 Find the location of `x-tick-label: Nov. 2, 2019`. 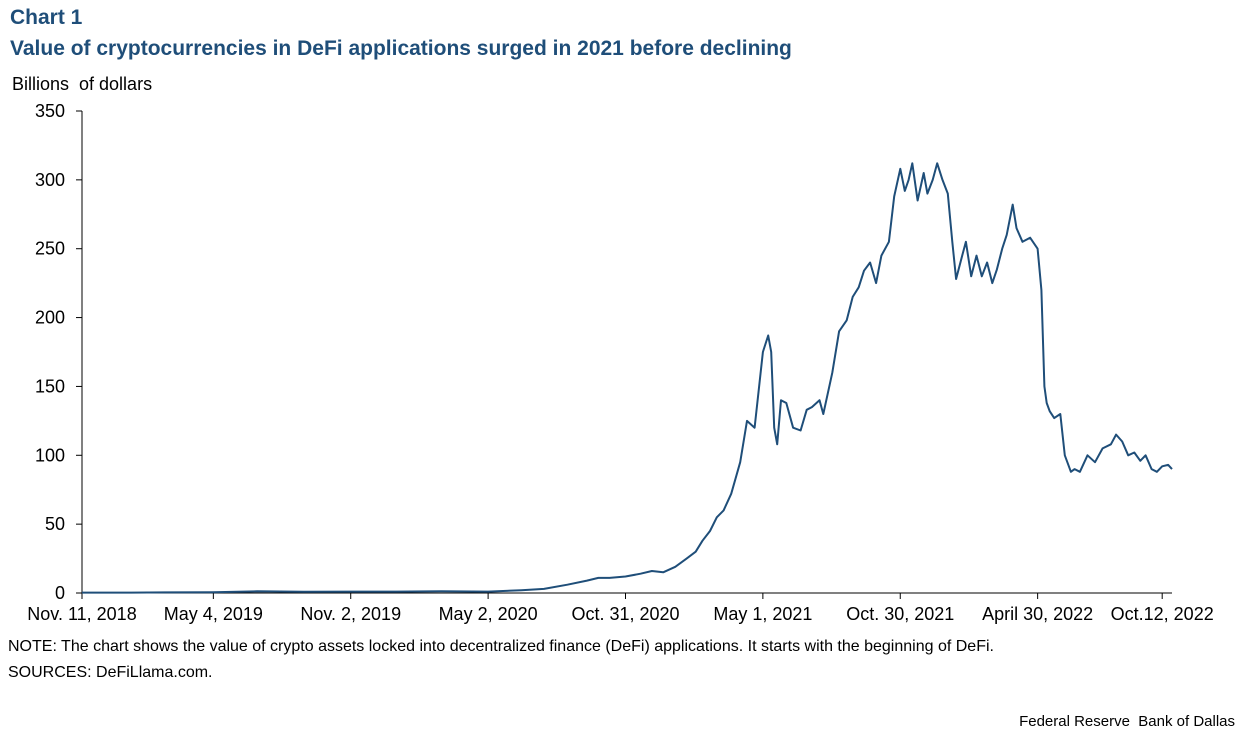

x-tick-label: Nov. 2, 2019 is located at coordinates (350, 614).